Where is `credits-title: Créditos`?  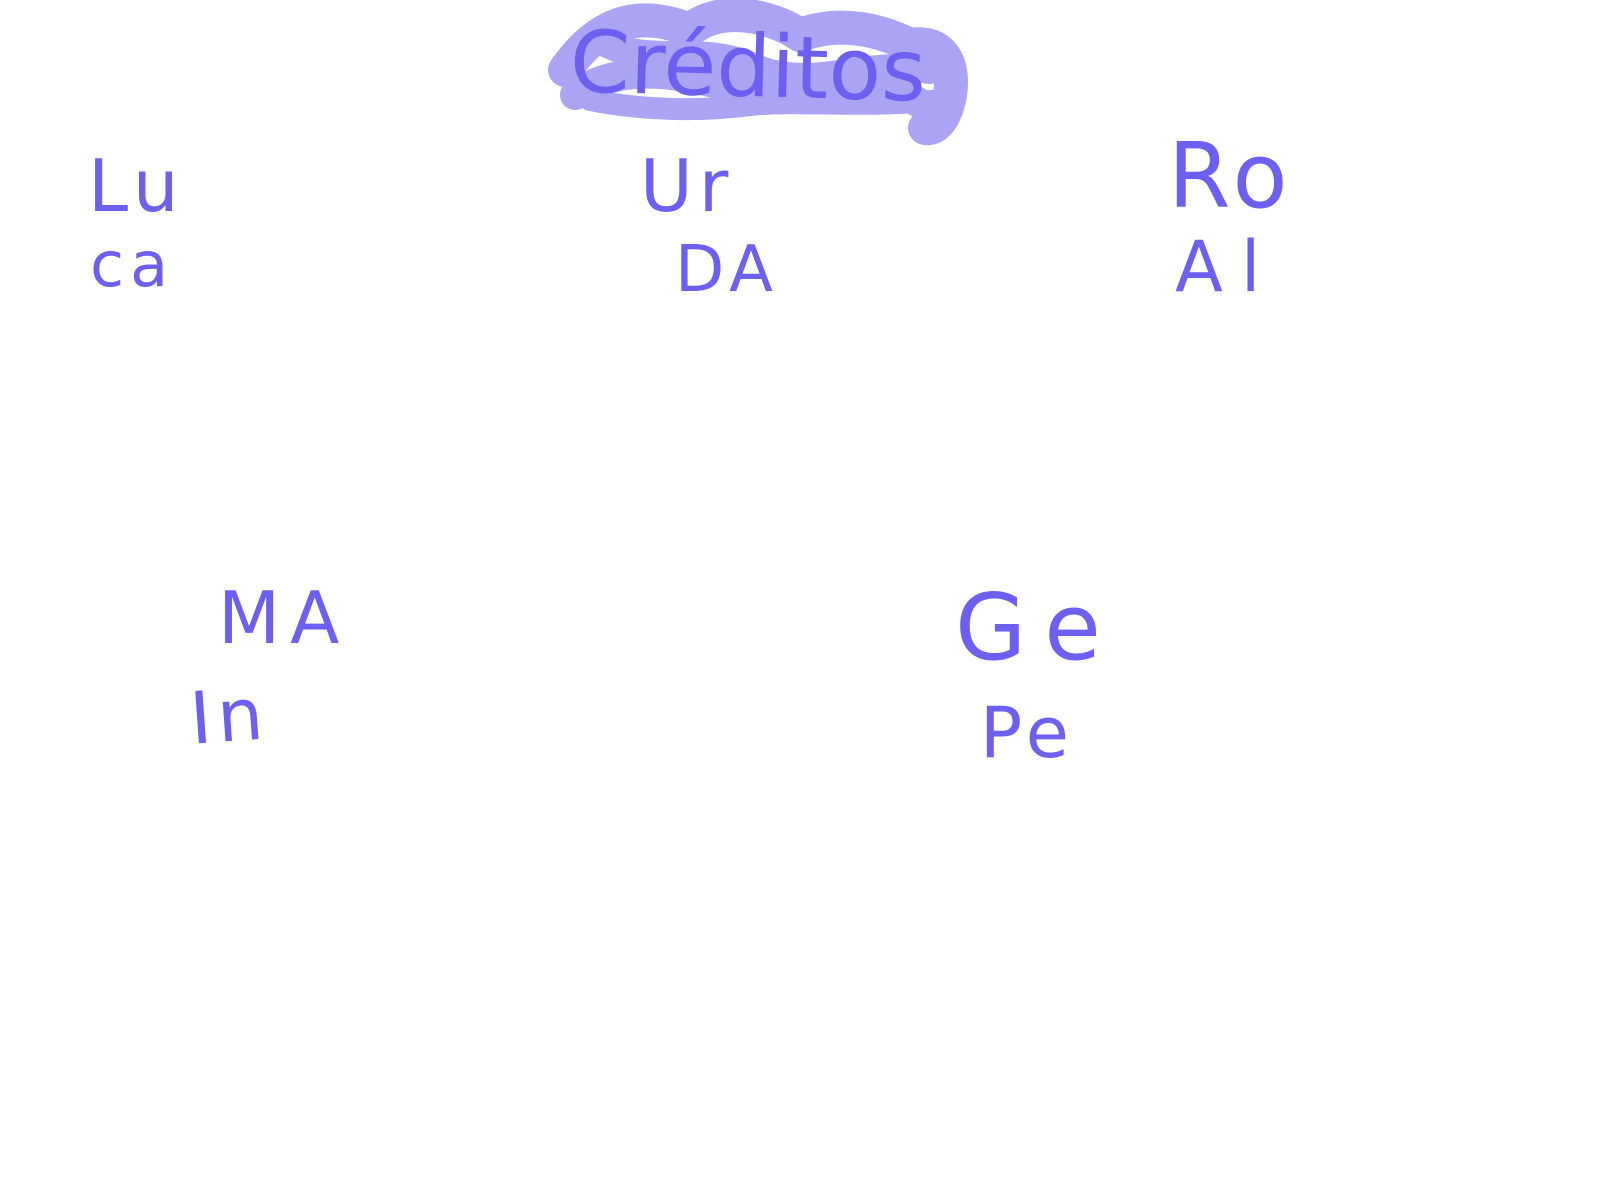 credits-title: Créditos is located at coordinates (748, 67).